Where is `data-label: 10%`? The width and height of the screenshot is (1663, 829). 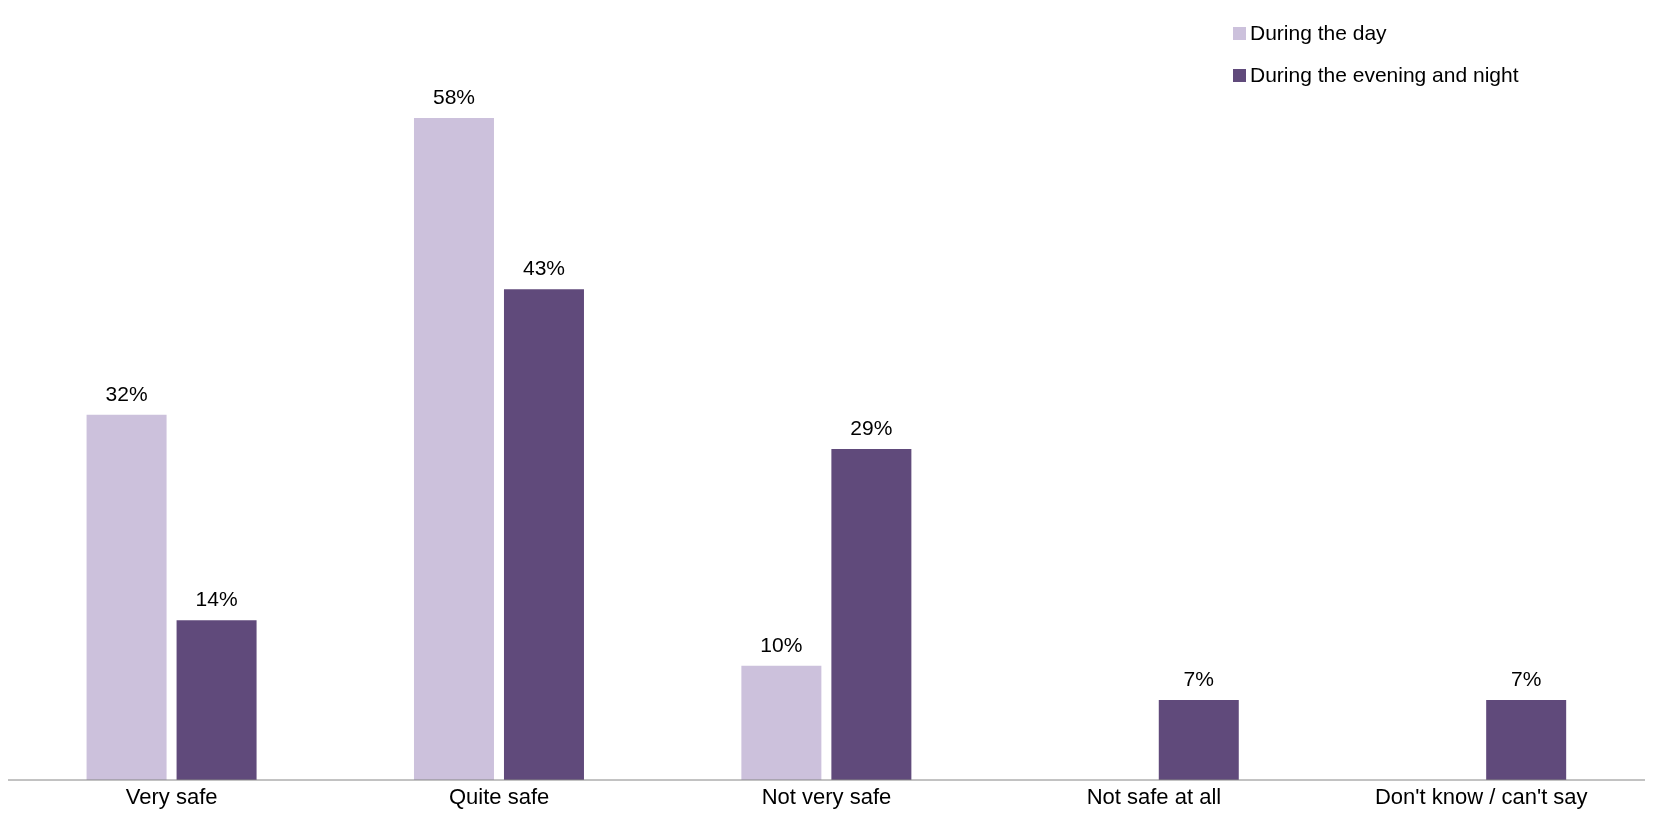
data-label: 10% is located at coordinates (781, 644).